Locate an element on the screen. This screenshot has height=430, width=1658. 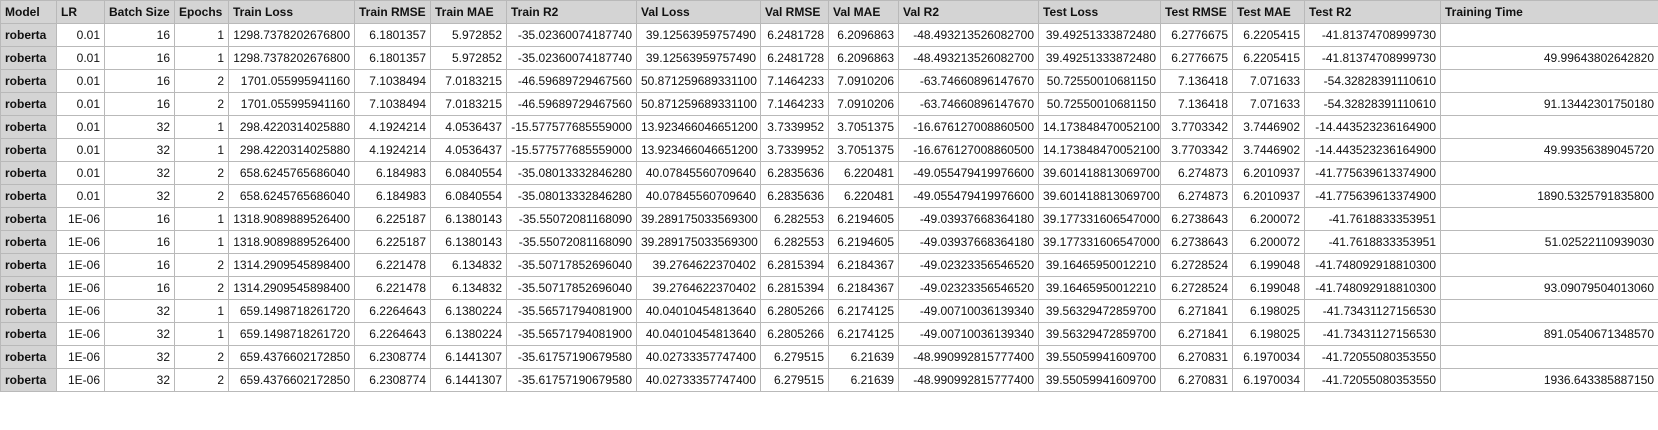
cell-train-loss: 659.4376602172850 is located at coordinates (291, 357).